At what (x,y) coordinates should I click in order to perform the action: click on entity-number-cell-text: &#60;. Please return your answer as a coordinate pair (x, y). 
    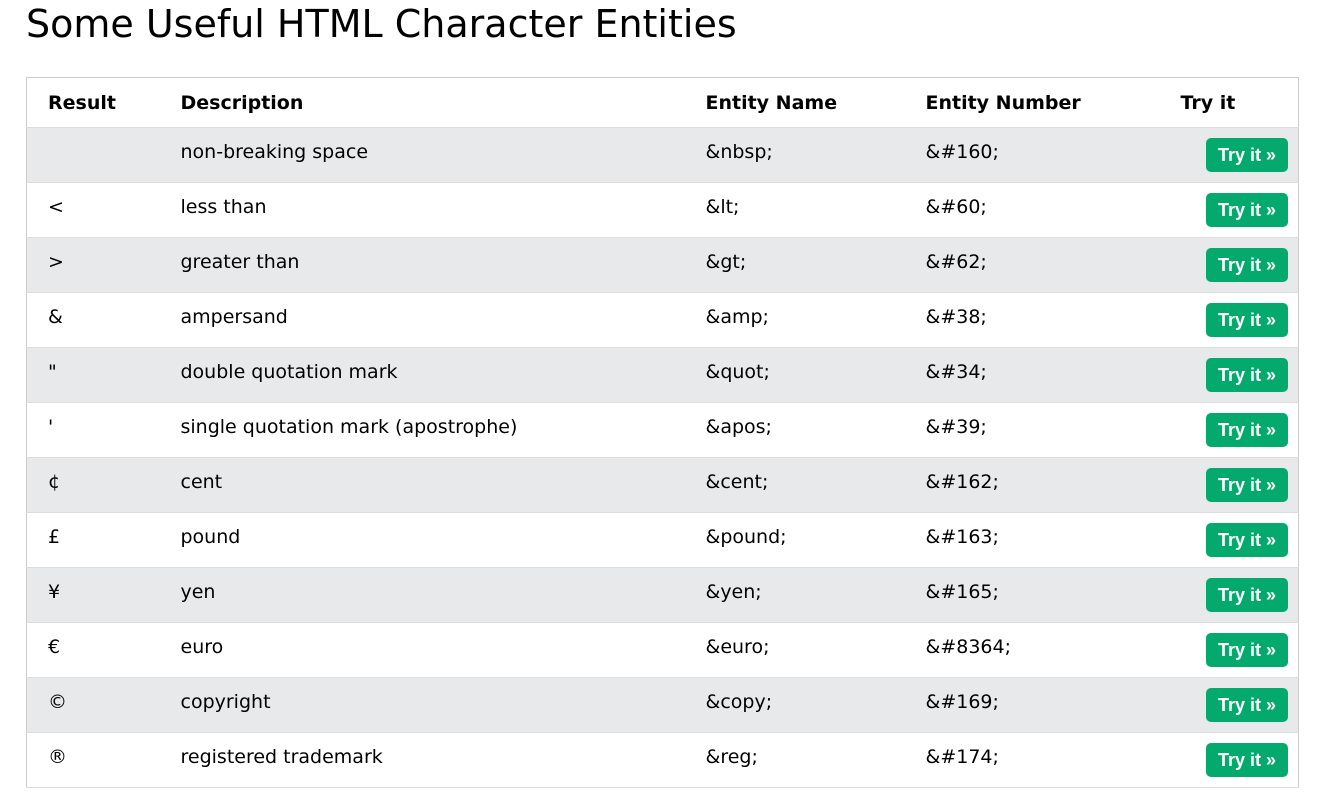
    Looking at the image, I should click on (956, 207).